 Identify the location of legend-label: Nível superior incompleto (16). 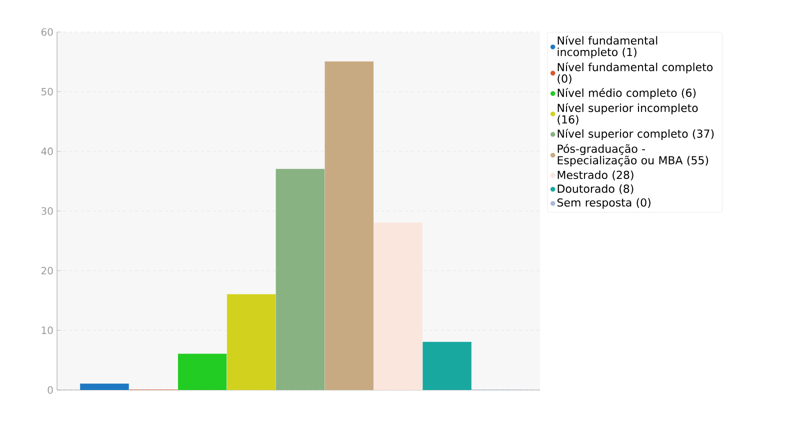
(628, 114).